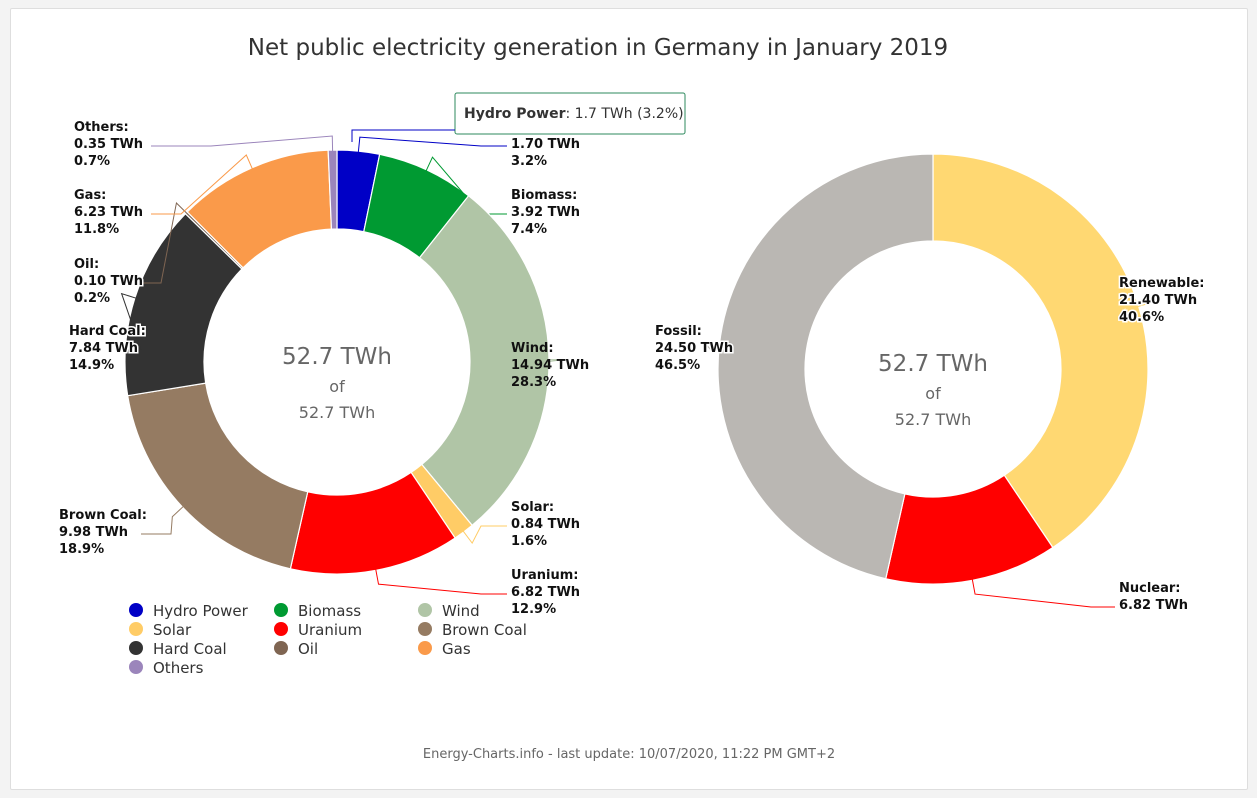 The width and height of the screenshot is (1257, 798). I want to click on data-label-line: 0.35 TWh, so click(108, 144).